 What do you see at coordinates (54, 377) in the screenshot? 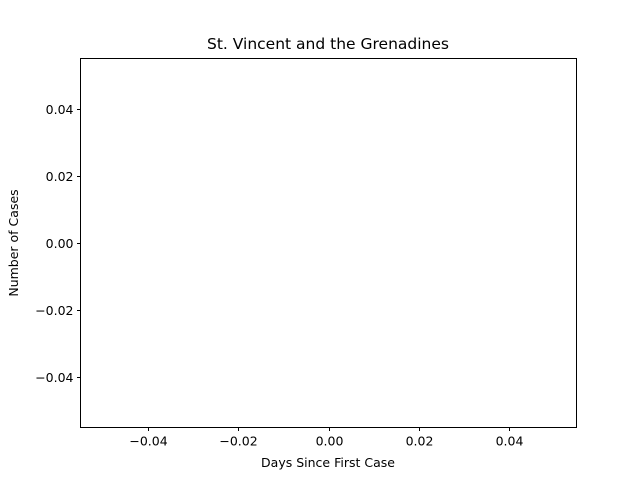
I see `y-tick-label: −0.04` at bounding box center [54, 377].